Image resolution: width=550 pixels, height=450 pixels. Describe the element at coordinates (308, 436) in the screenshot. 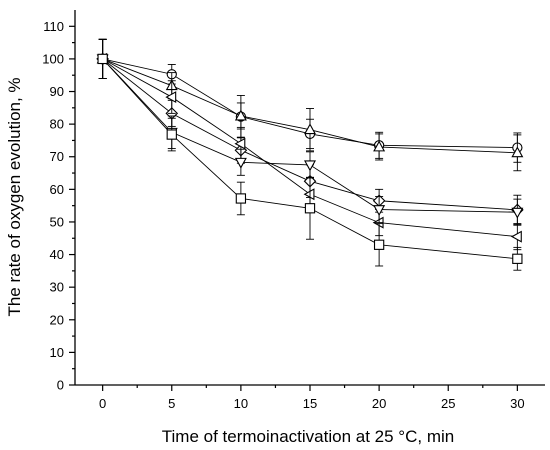

I see `x-axis-label: Time of termoinactivation at 25 °C, min` at that location.